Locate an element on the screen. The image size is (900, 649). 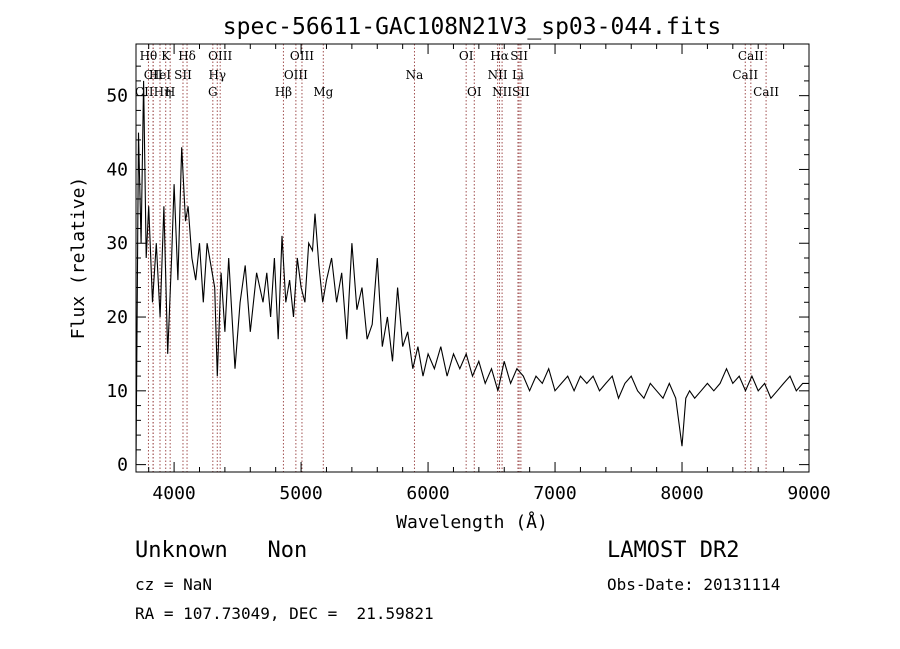
redshift-cz: cz = NaN is located at coordinates (174, 584).